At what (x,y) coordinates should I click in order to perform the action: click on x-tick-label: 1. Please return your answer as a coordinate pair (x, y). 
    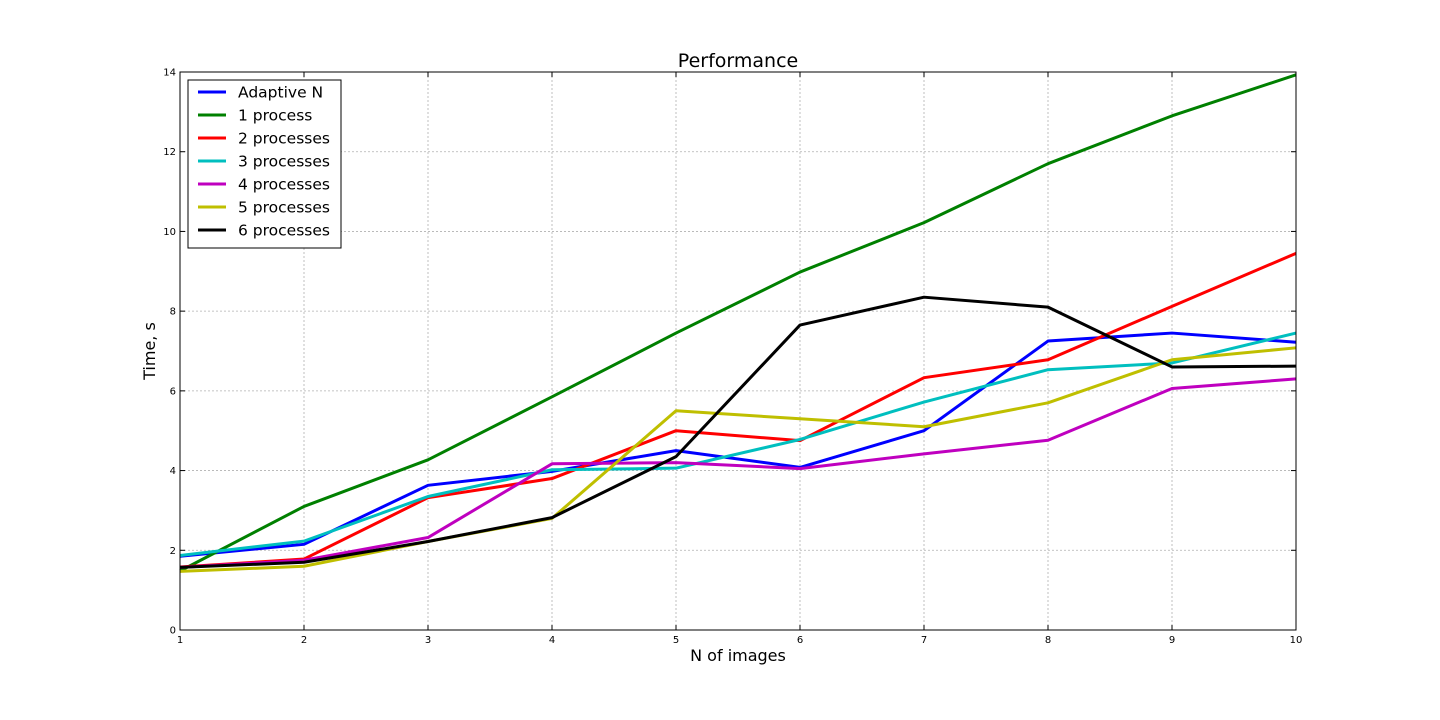
    Looking at the image, I should click on (180, 640).